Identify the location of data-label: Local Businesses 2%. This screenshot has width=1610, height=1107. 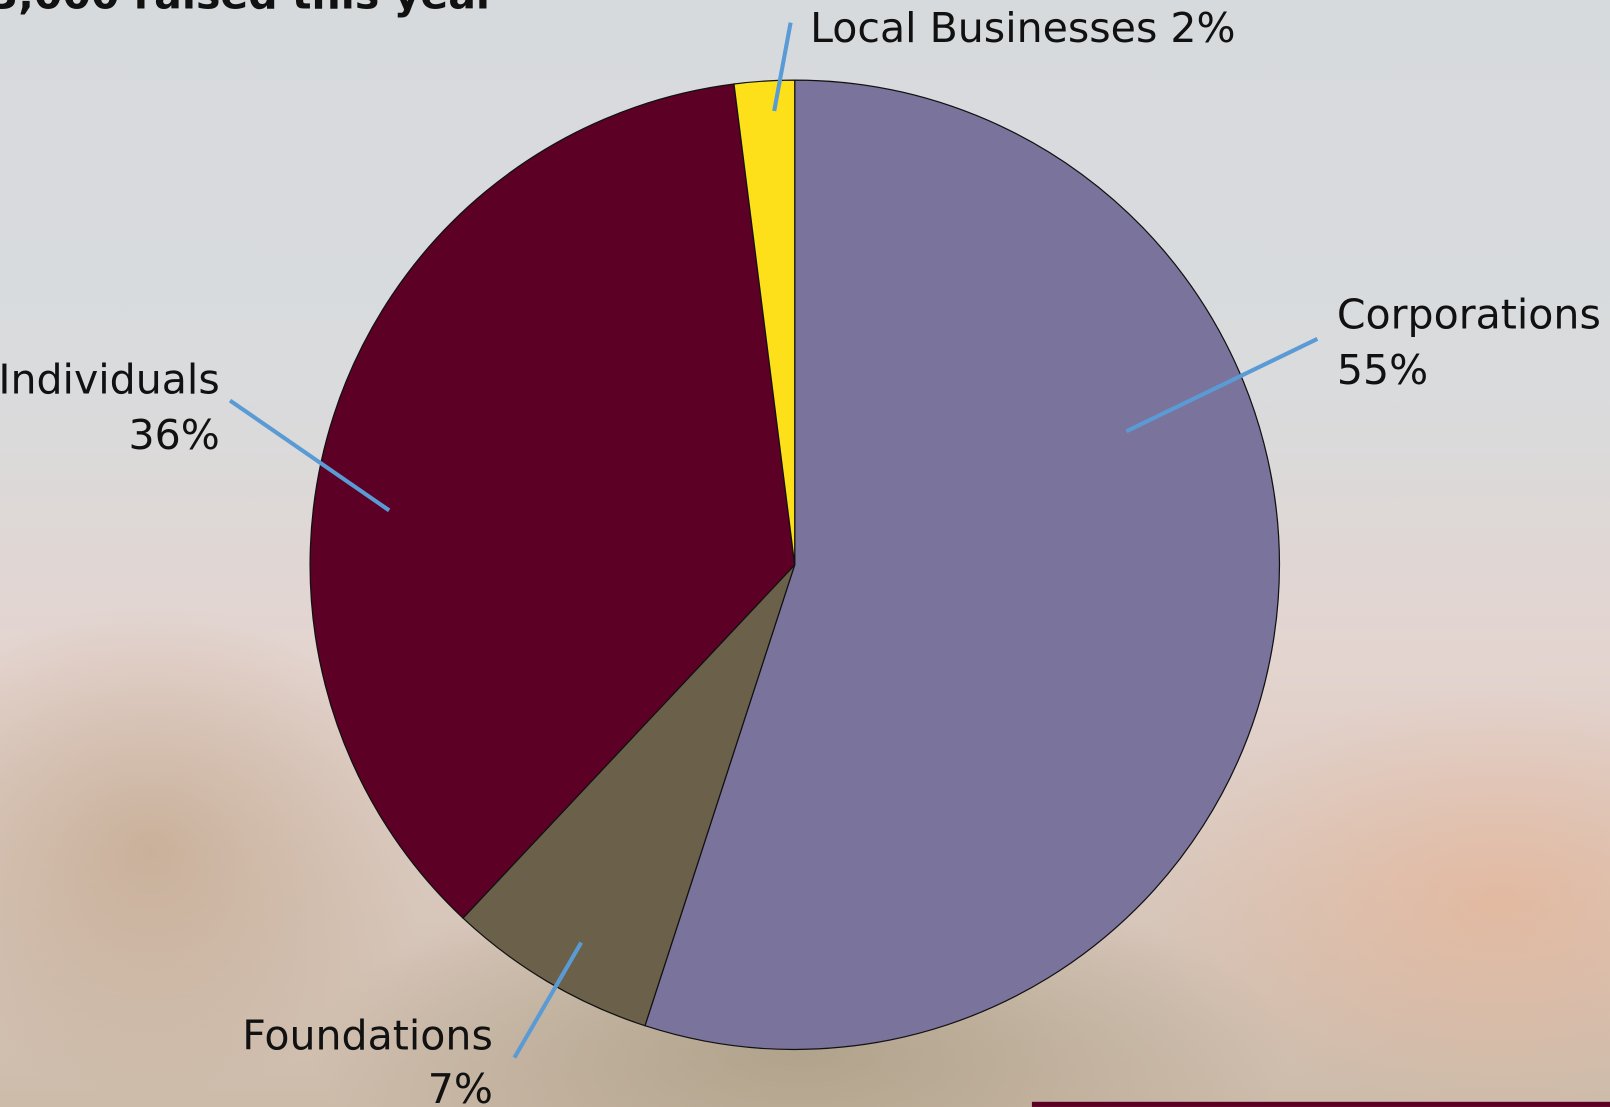
(1022, 28).